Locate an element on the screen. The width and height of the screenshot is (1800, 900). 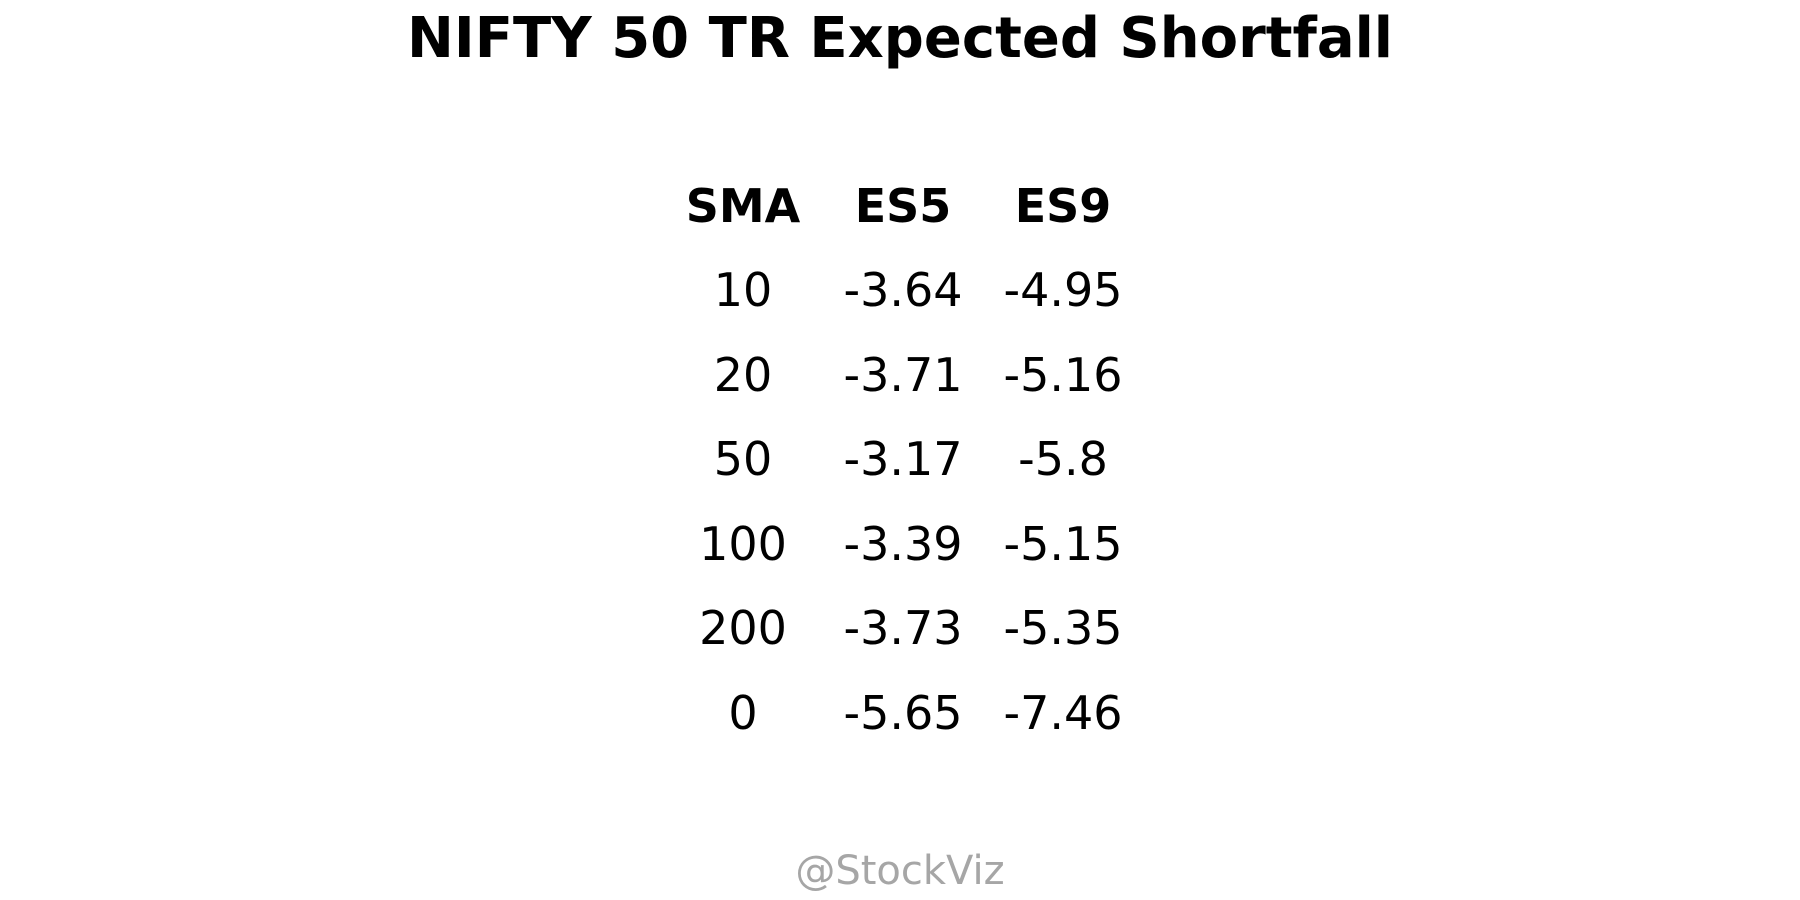
table-cell-es9: -5.8 is located at coordinates (1063, 459).